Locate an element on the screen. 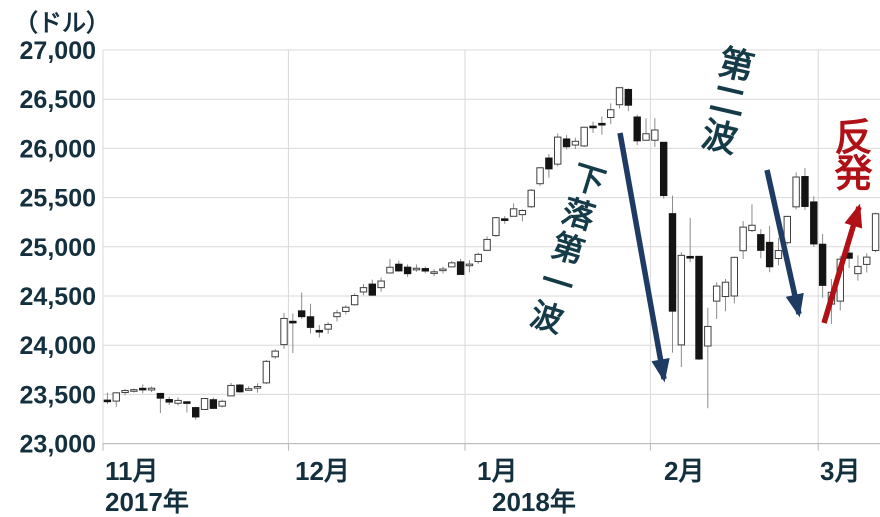 This screenshot has height=517, width=880. decline-wave2-arrow is located at coordinates (784, 243).